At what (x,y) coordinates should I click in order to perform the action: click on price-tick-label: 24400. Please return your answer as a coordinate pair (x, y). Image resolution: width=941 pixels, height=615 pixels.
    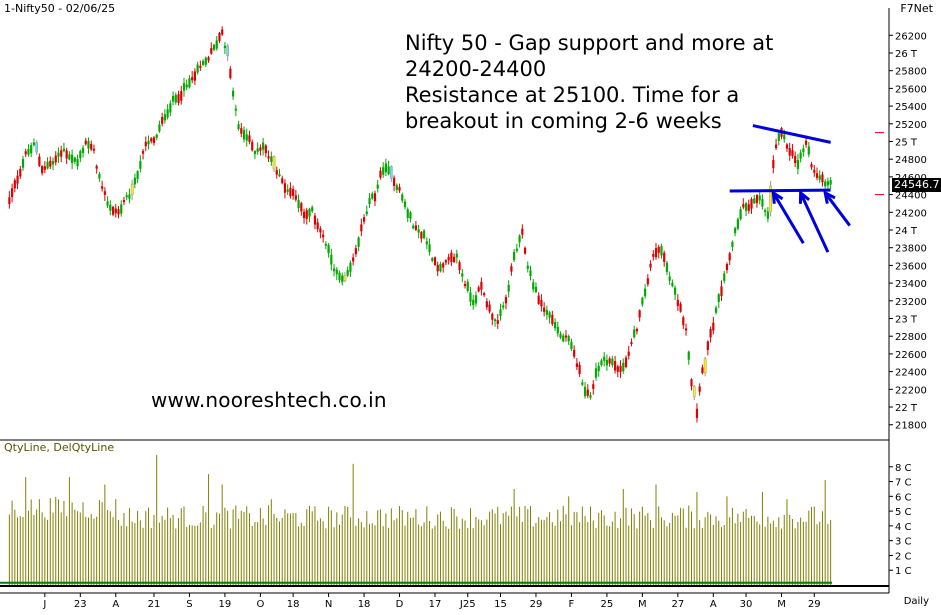
    Looking at the image, I should click on (911, 196).